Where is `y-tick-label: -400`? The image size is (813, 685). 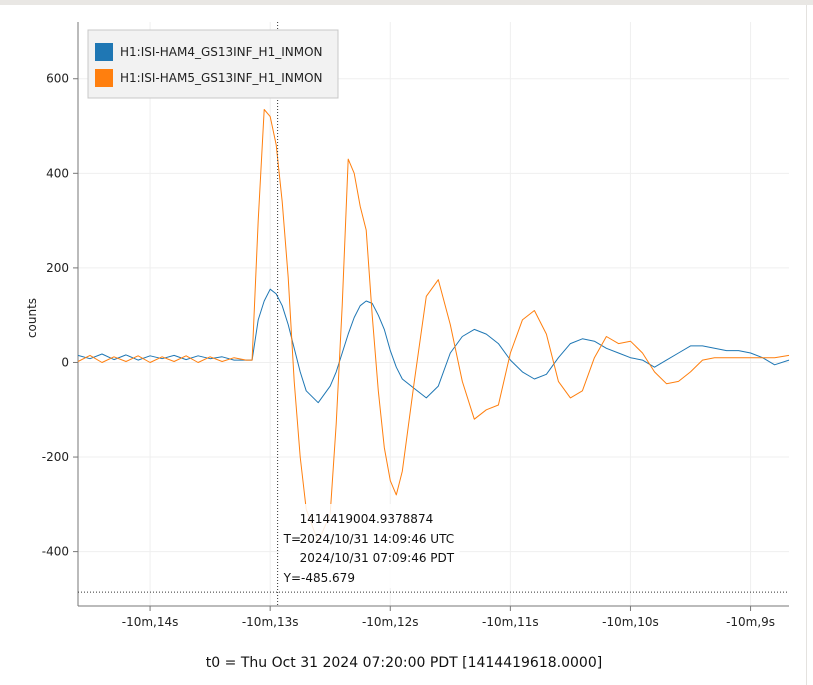 y-tick-label: -400 is located at coordinates (55, 552).